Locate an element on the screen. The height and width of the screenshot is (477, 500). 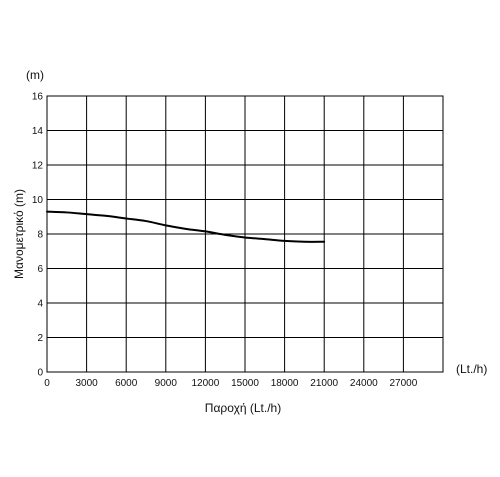
x-tick-label: 15000 is located at coordinates (245, 383).